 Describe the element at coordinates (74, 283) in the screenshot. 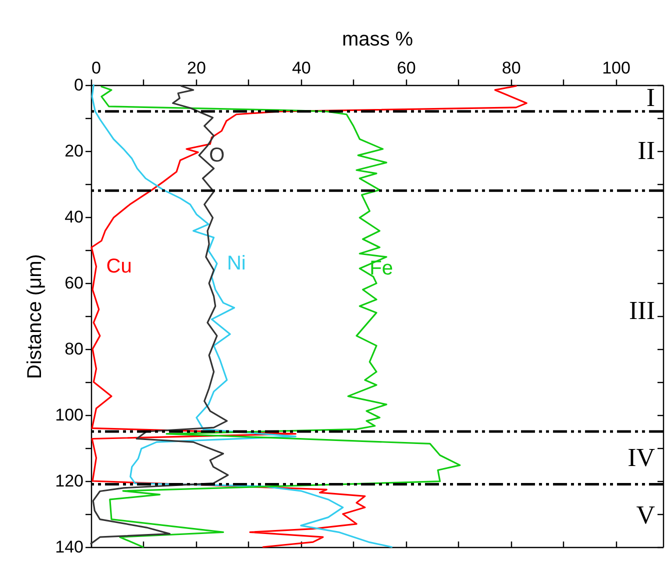

I see `y-tick-label: 60` at that location.